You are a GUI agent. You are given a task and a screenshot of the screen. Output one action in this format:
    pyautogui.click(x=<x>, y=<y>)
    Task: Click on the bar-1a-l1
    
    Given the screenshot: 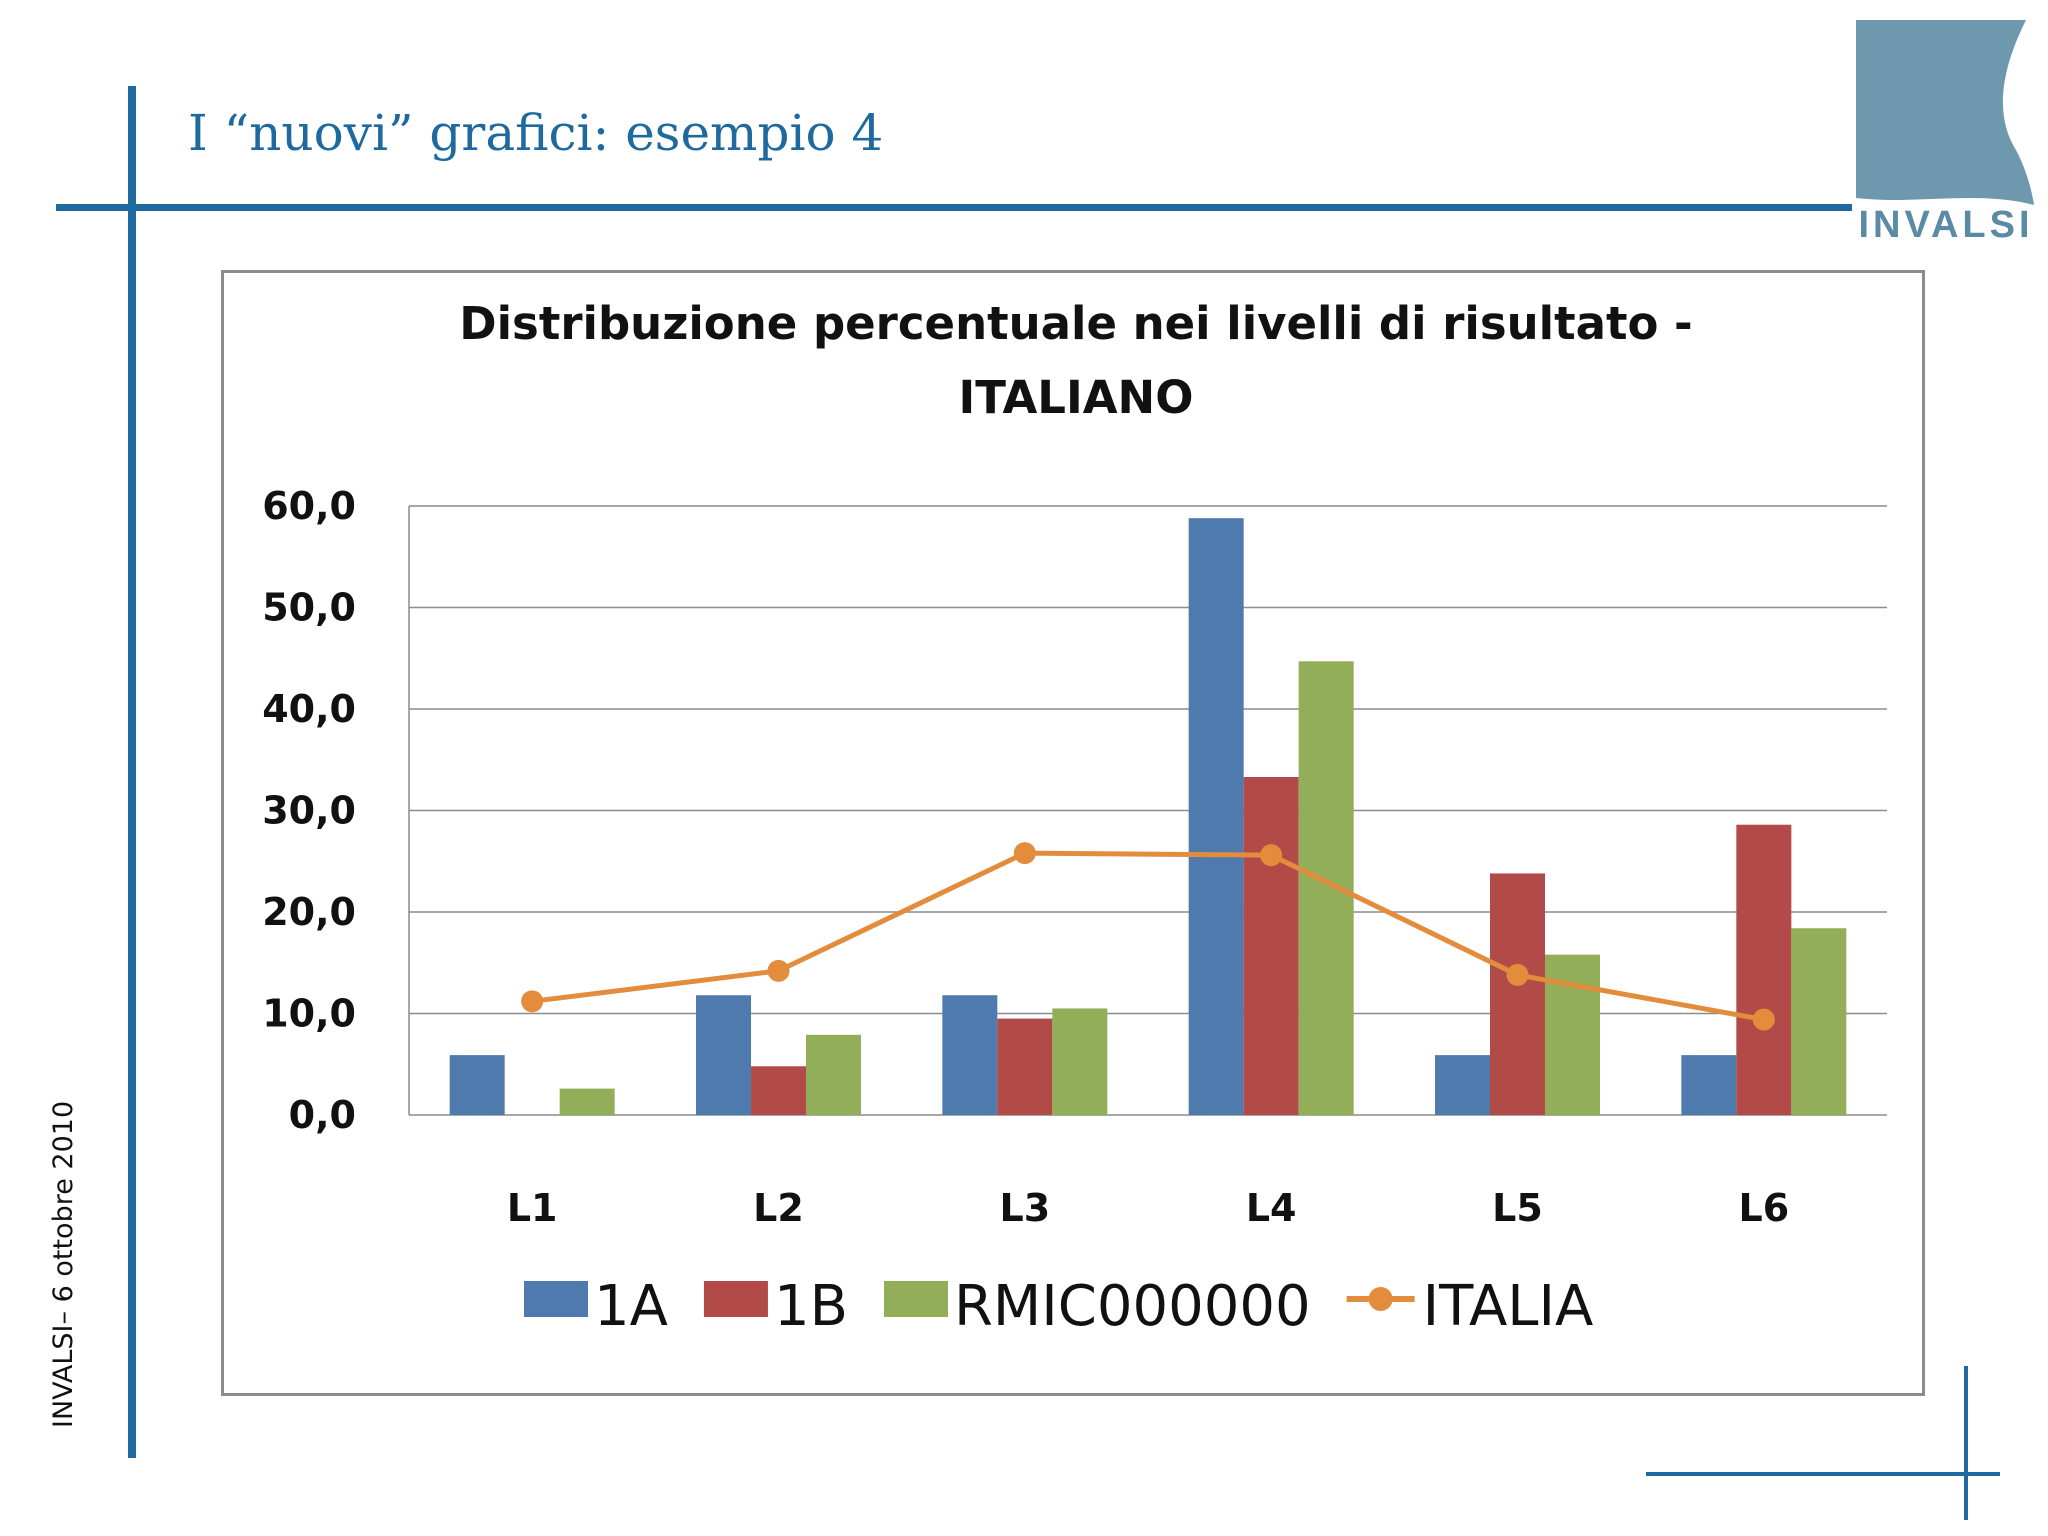 What is the action you would take?
    pyautogui.click(x=477, y=1085)
    